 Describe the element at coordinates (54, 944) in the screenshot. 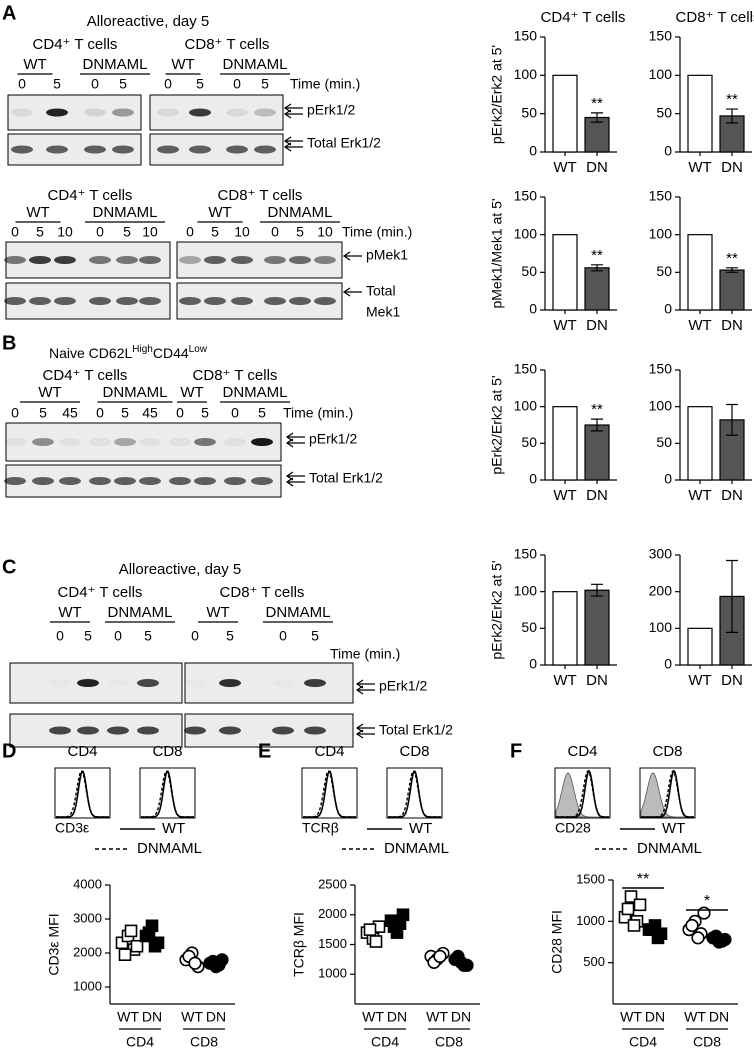

I see `y-axis-label: CD3ε MFI` at that location.